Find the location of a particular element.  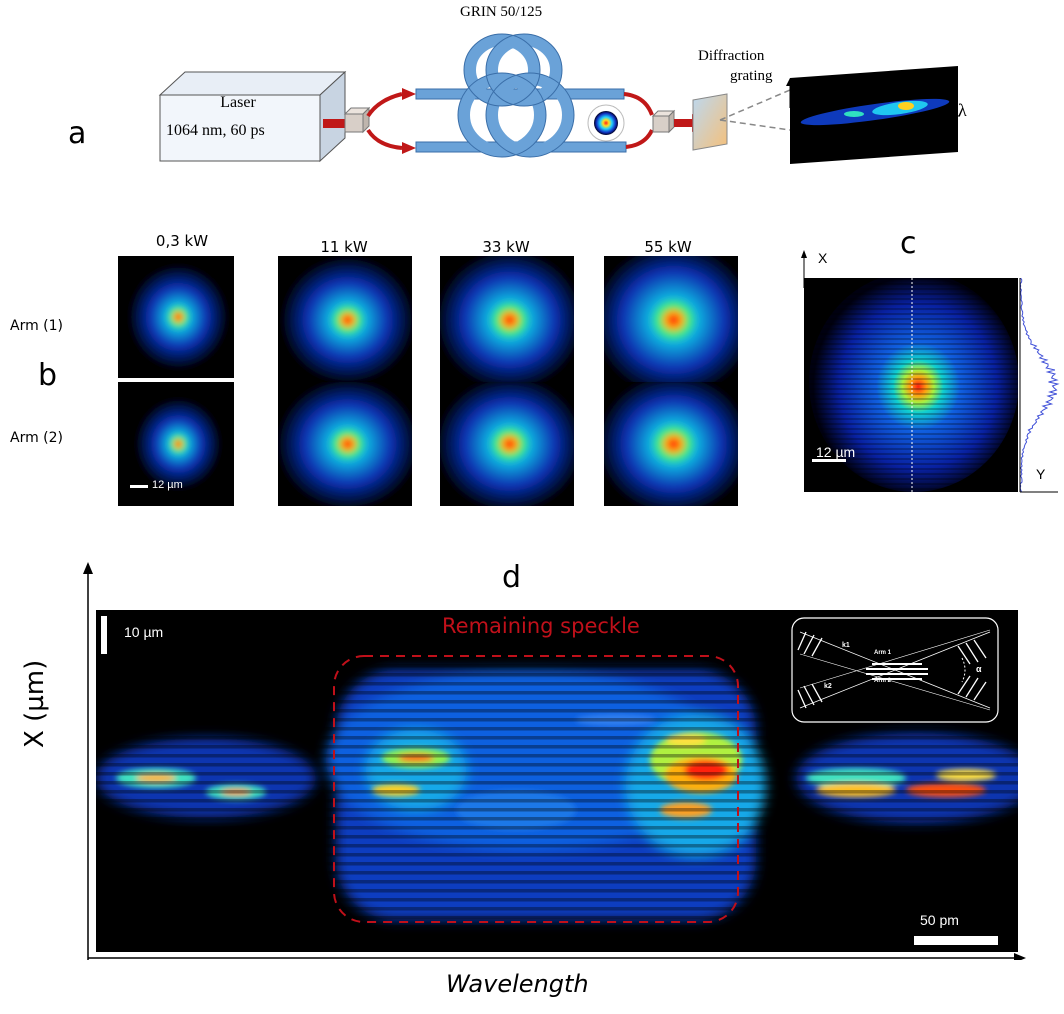

power-label: 0,3 kW is located at coordinates (182, 241).